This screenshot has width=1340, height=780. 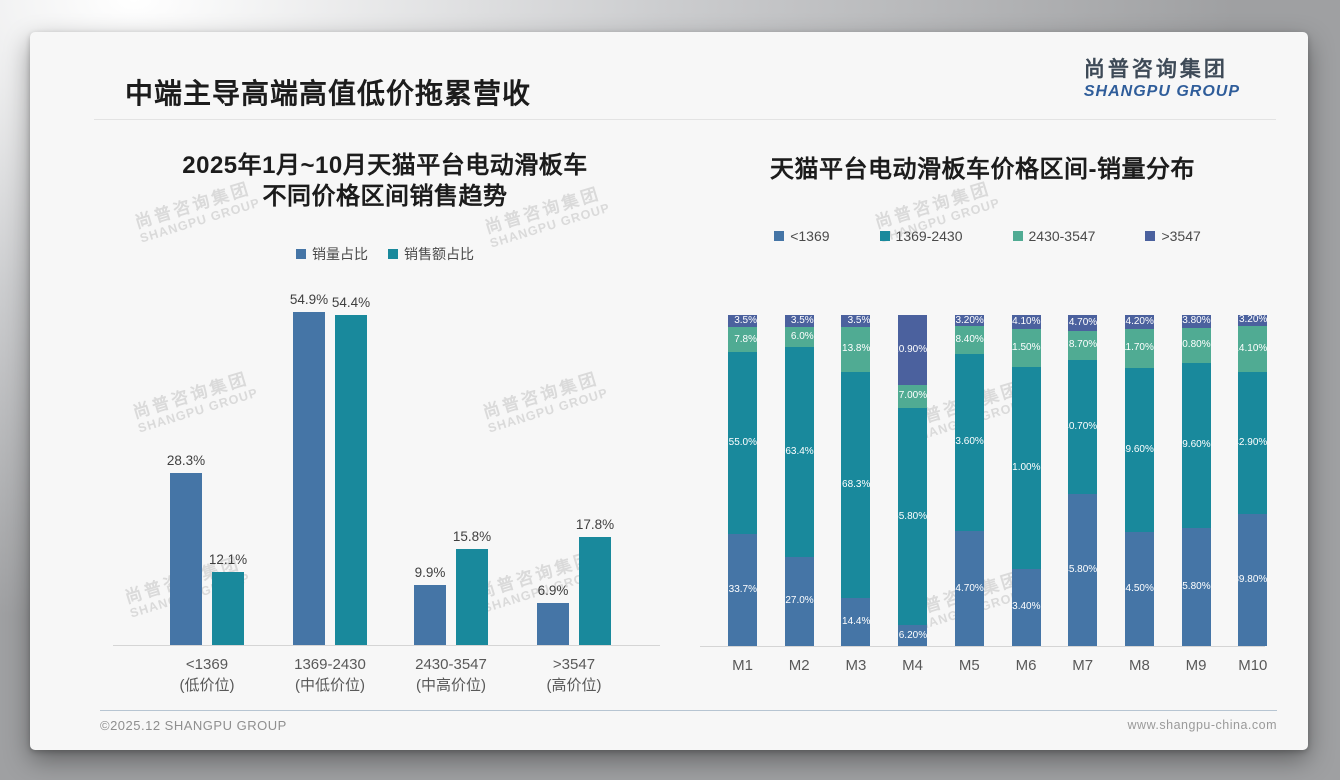 I want to click on segment-label: 35.80%, so click(x=1196, y=586).